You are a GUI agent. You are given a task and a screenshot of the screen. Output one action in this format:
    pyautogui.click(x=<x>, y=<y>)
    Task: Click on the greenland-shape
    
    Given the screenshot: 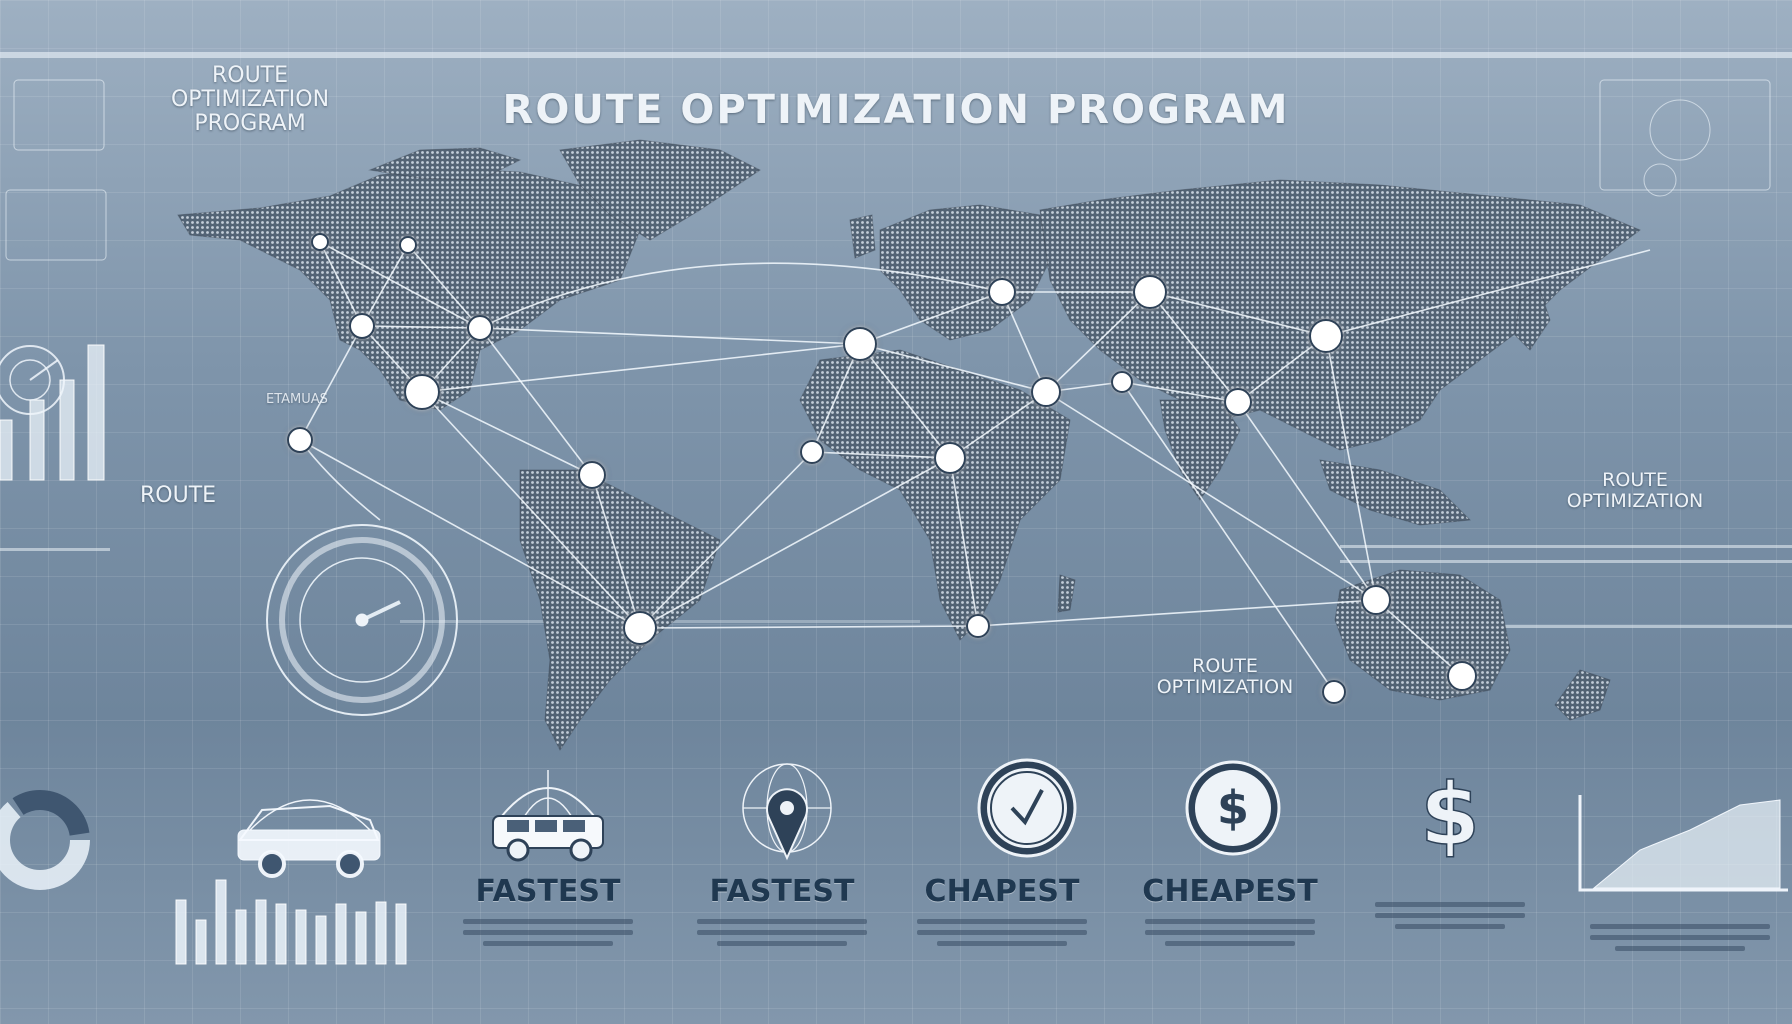 What is the action you would take?
    pyautogui.click(x=660, y=190)
    